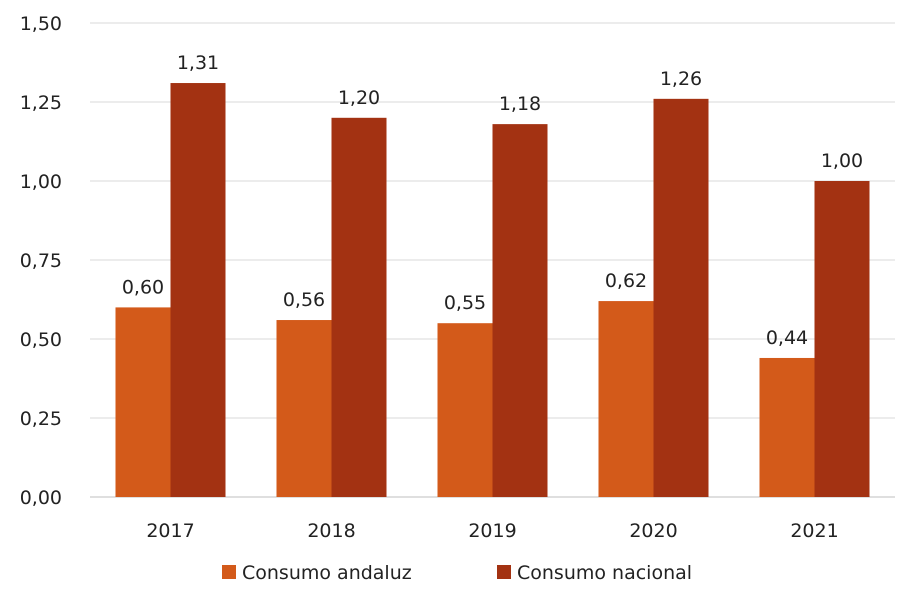 This screenshot has width=909, height=591. I want to click on bar-consumo-andaluz-2019, so click(465, 410).